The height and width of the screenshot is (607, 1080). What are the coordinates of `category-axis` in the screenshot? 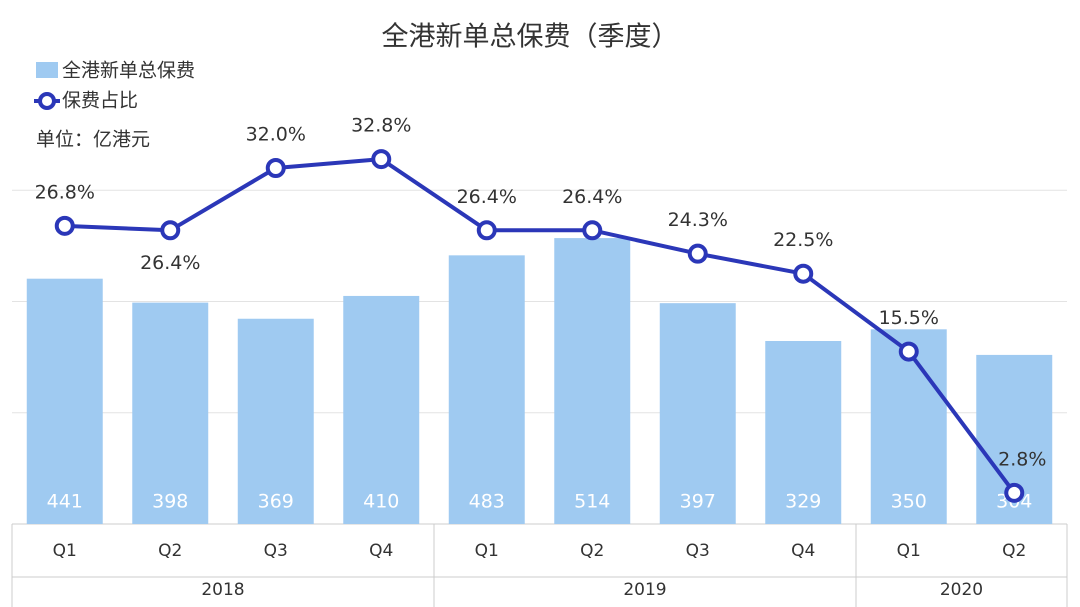 It's located at (539, 565).